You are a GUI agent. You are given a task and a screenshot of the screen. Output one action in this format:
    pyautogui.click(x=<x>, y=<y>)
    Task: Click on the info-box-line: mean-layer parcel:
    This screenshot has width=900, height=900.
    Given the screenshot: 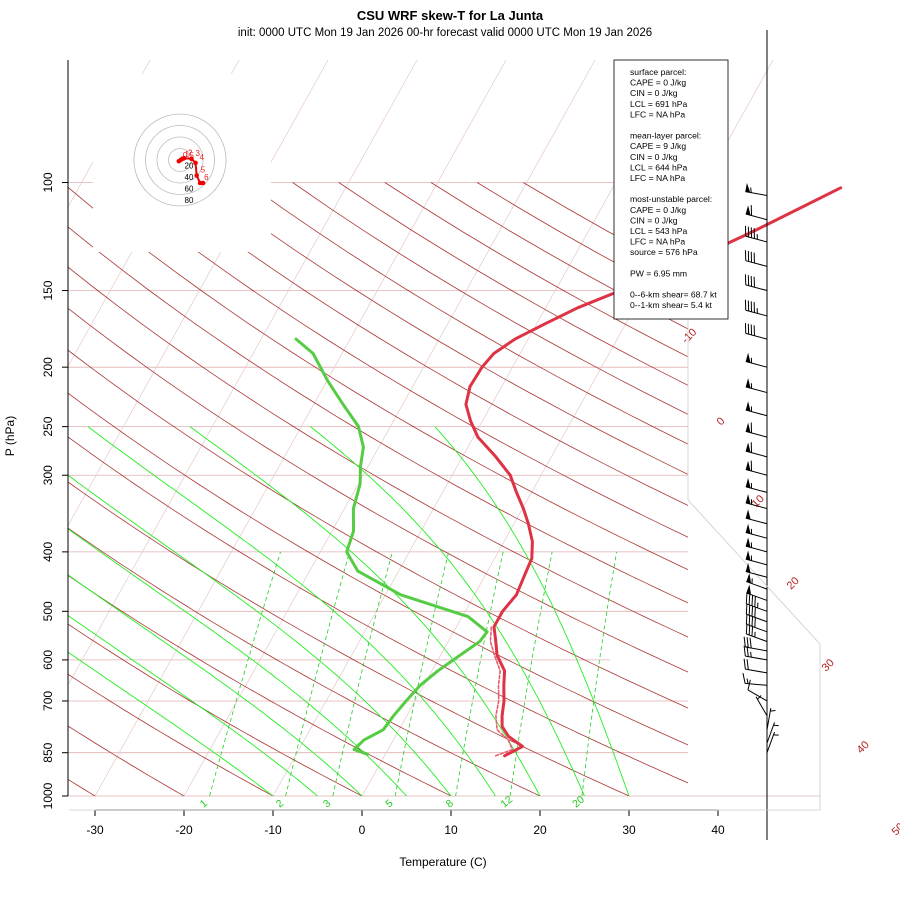 What is the action you would take?
    pyautogui.click(x=665, y=136)
    